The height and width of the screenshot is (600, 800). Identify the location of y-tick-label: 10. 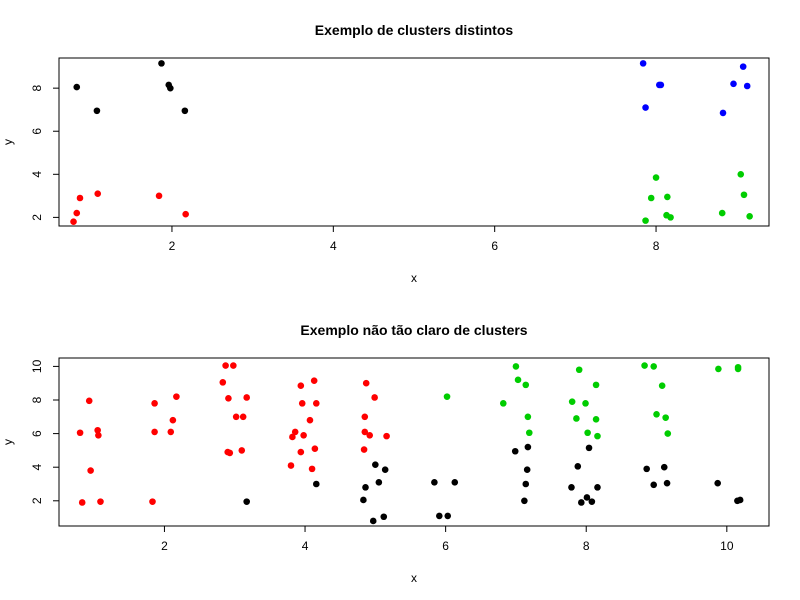
(37, 366).